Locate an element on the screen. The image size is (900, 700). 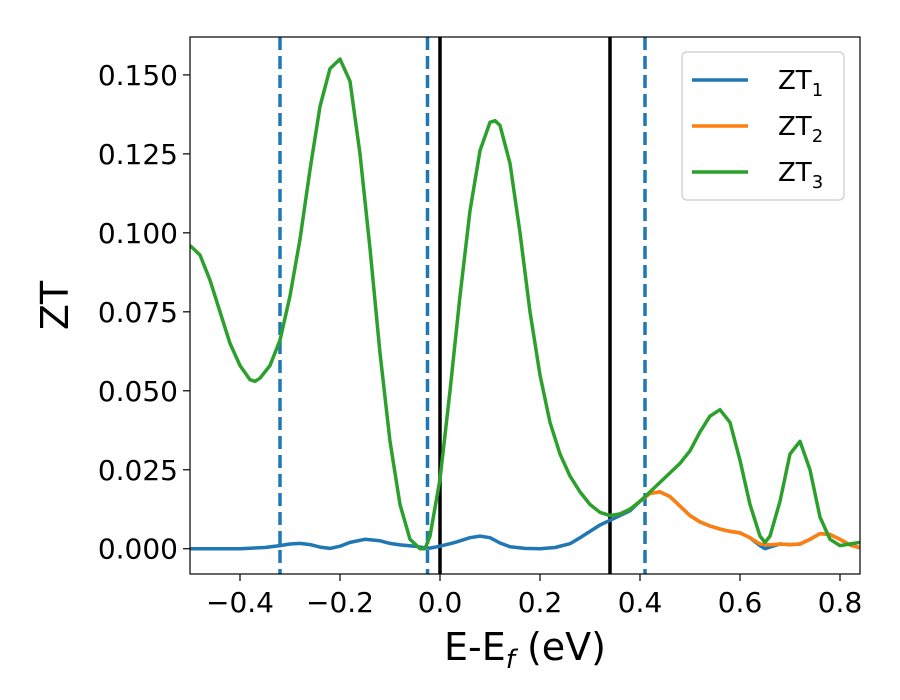
x-axis-label: E-Ef (eV) is located at coordinates (525, 650).